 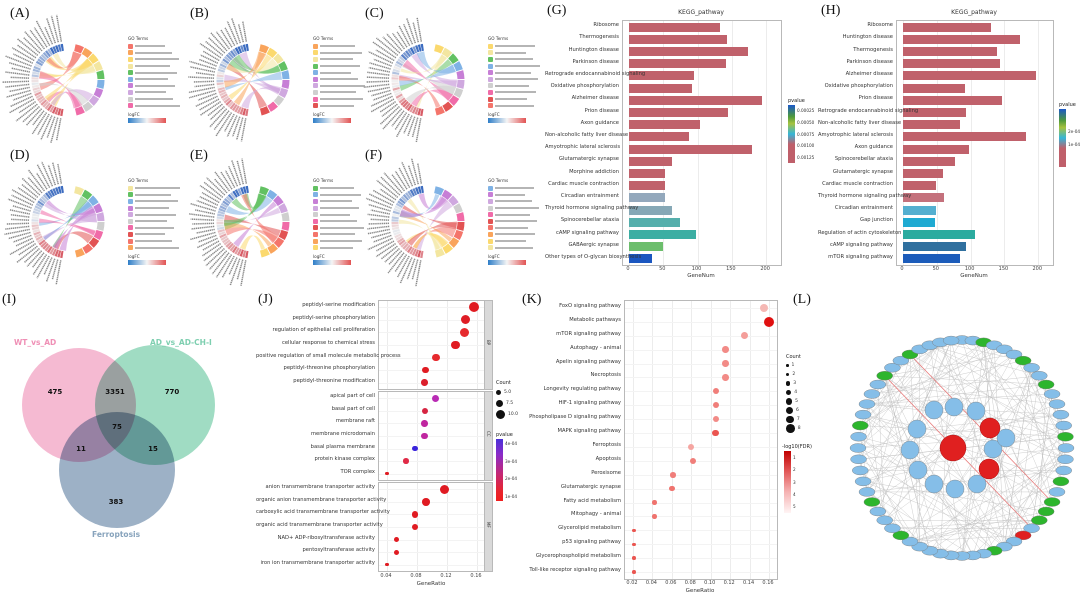 I want to click on chord-diagram-svg, so click(x=54, y=223).